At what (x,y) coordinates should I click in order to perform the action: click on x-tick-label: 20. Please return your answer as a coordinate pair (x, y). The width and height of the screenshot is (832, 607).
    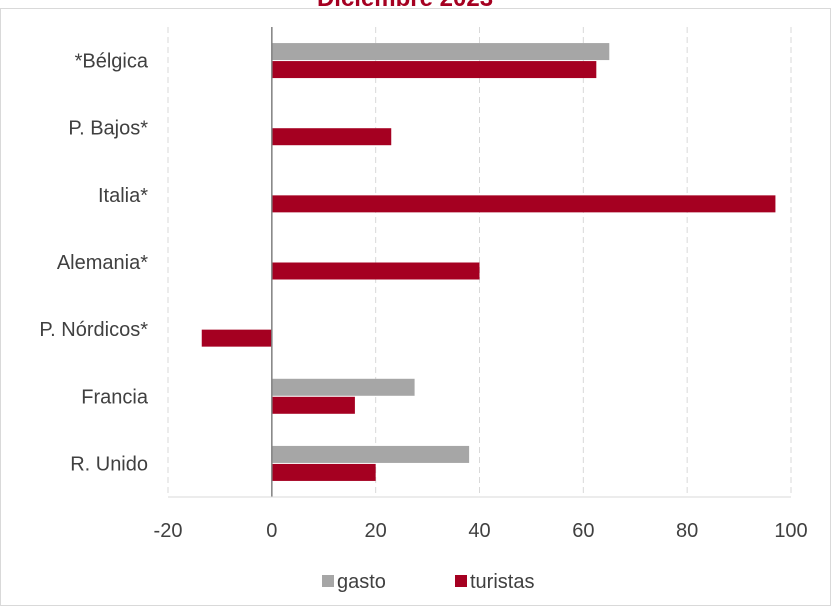
    Looking at the image, I should click on (376, 531).